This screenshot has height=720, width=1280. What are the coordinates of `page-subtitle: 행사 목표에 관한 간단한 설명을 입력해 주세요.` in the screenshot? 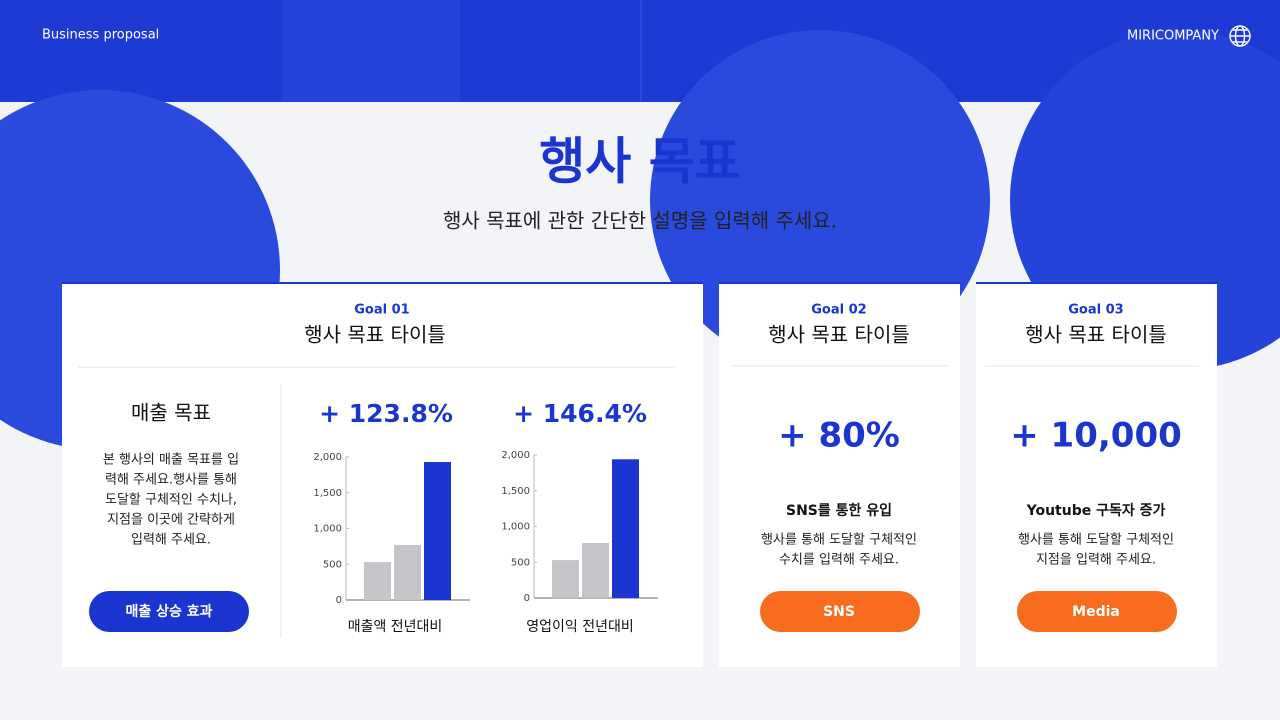 It's located at (640, 221).